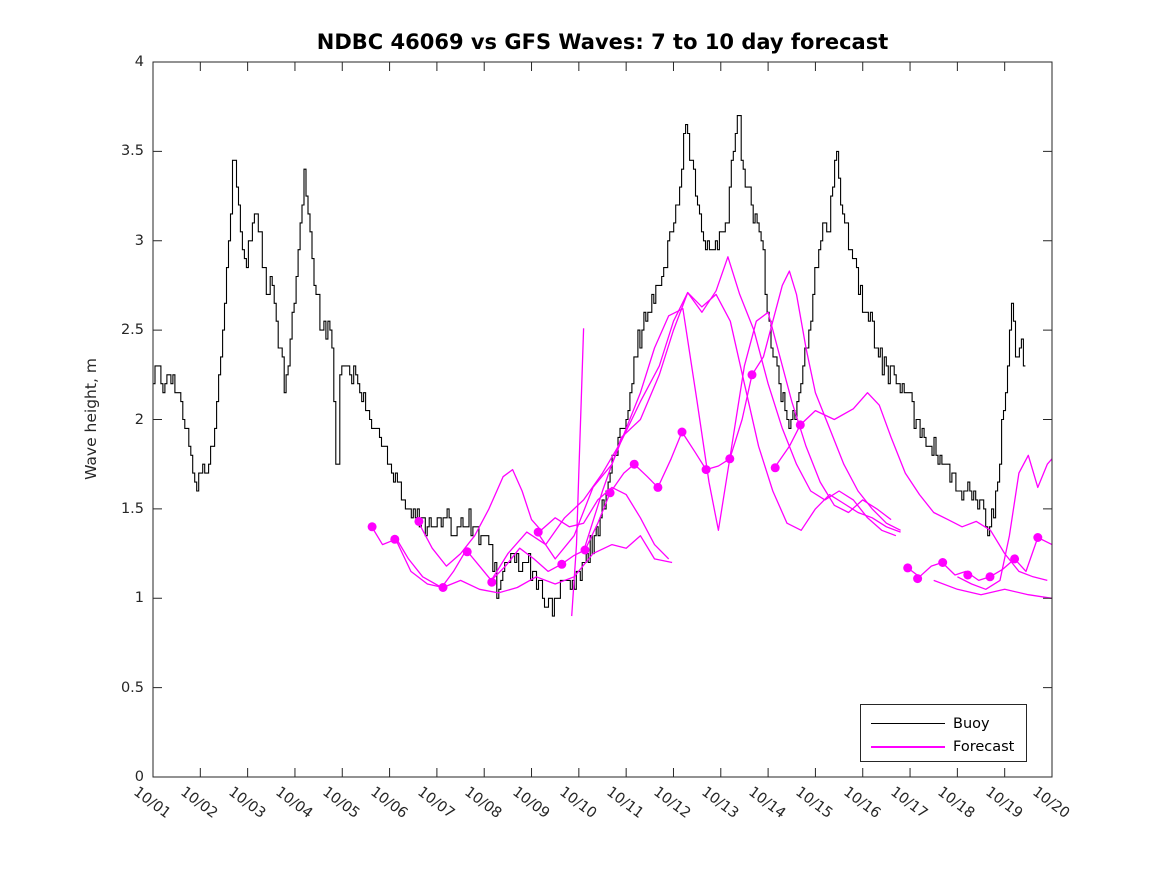 This screenshot has height=875, width=1167. Describe the element at coordinates (139, 419) in the screenshot. I see `y-tick-label: 2` at that location.